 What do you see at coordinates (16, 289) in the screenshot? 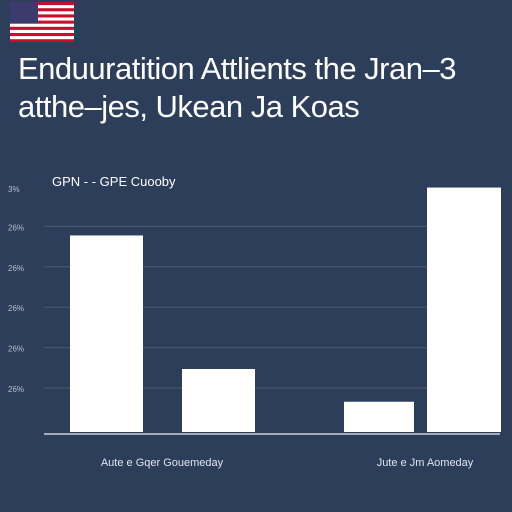
I see `y-tick-labels: 3% 26% 26% 26% 26% 26%` at bounding box center [16, 289].